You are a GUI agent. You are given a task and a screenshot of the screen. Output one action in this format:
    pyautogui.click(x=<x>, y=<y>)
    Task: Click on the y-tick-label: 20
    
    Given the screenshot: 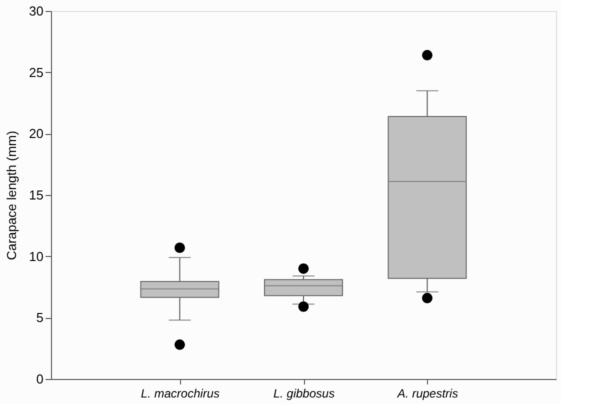 What is the action you would take?
    pyautogui.click(x=36, y=134)
    